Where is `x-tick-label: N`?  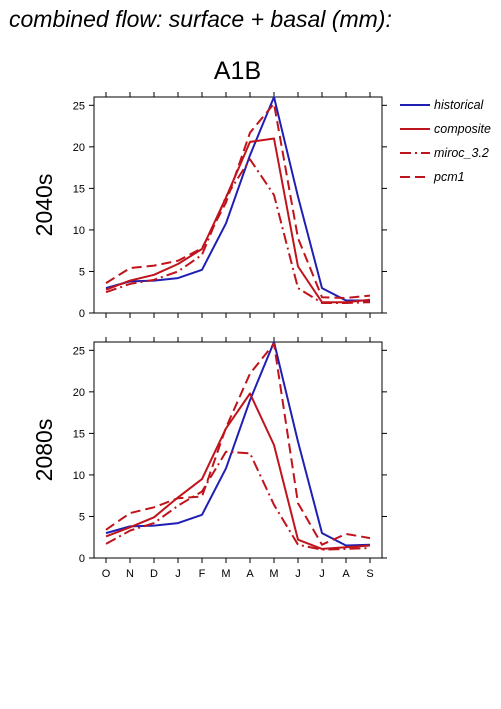 x-tick-label: N is located at coordinates (130, 574).